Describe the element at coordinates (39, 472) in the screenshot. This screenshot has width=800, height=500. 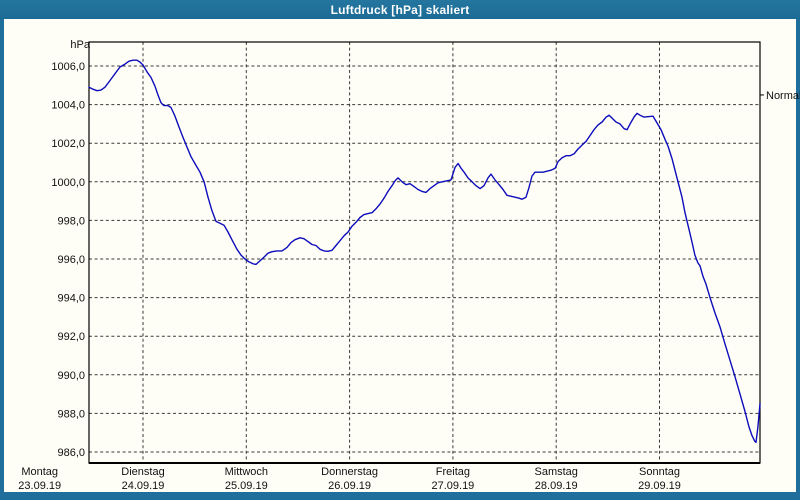
I see `x-axis-day-label: Montag` at that location.